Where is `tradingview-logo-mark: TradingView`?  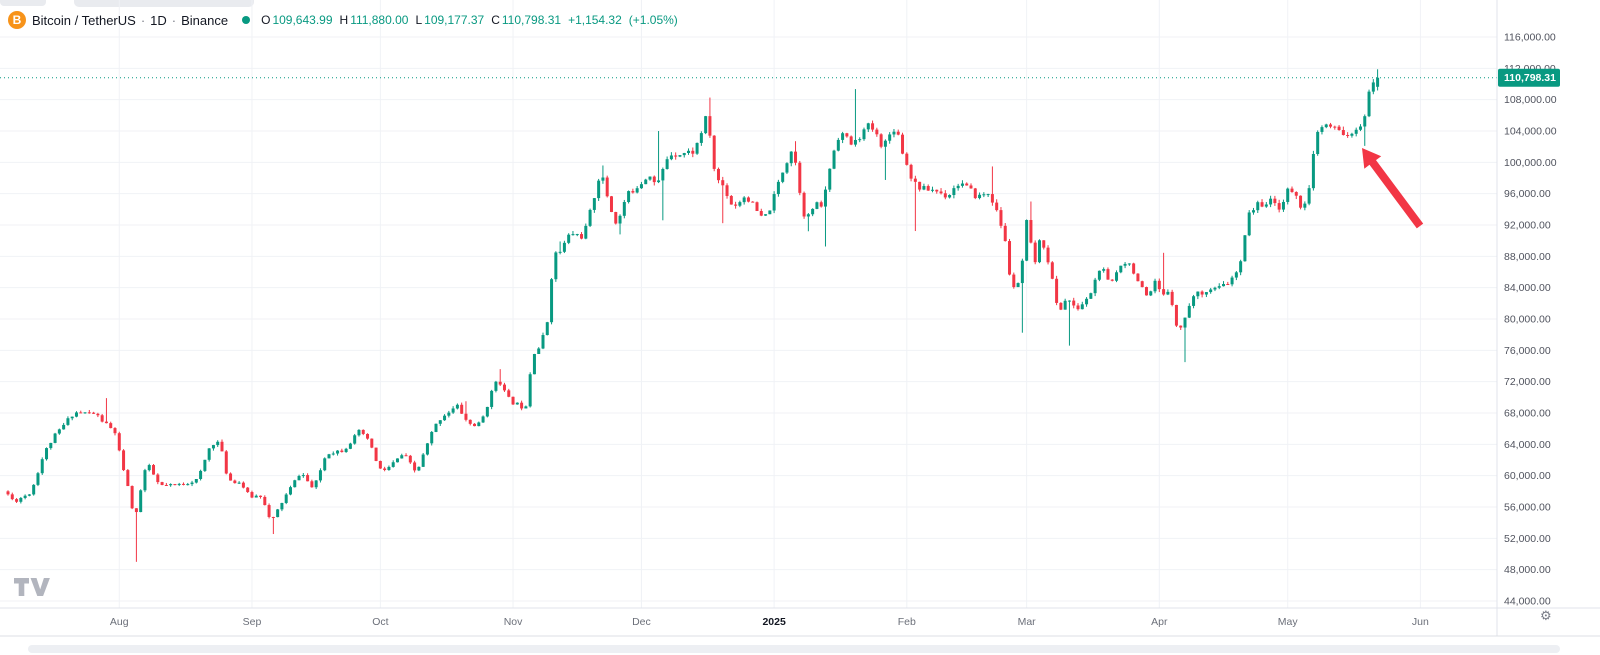 tradingview-logo-mark: TradingView is located at coordinates (32, 587).